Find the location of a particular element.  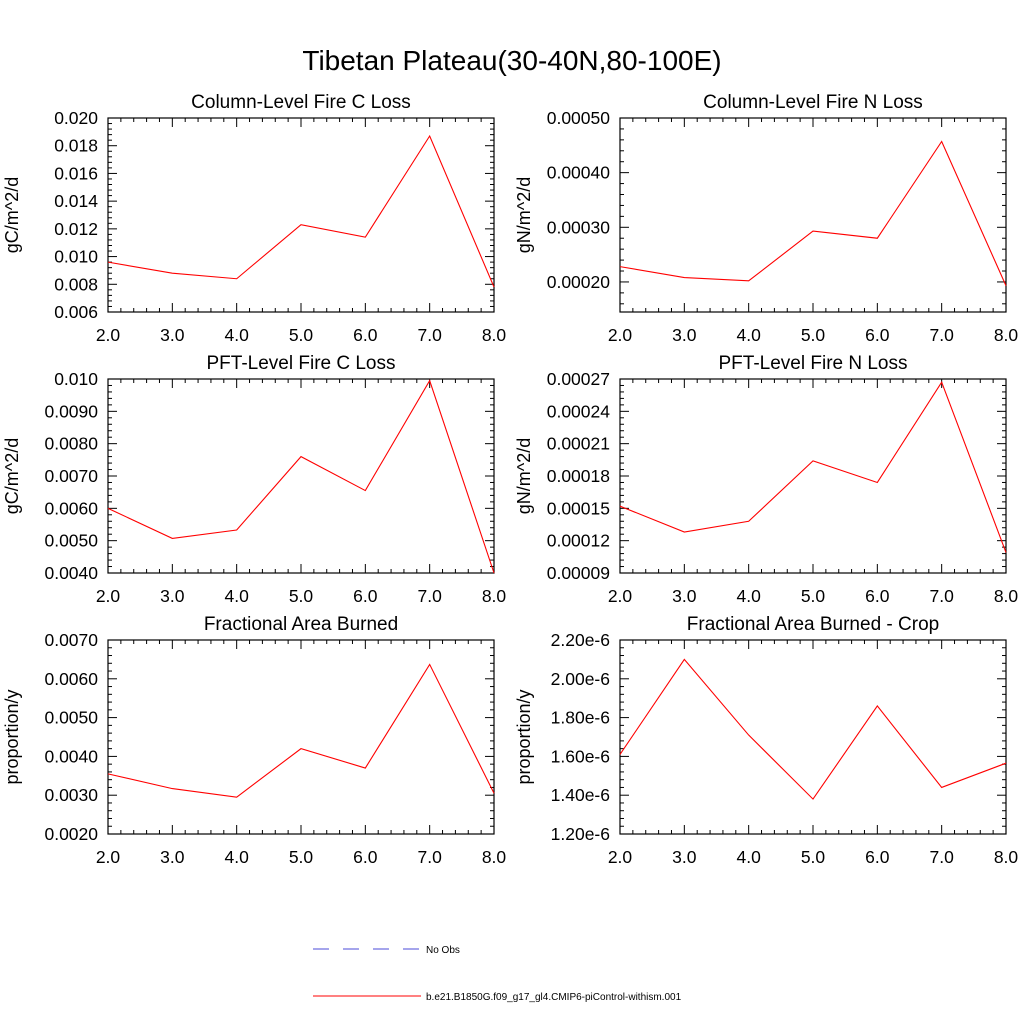

y-tick-label: 0.00050 is located at coordinates (579, 118).